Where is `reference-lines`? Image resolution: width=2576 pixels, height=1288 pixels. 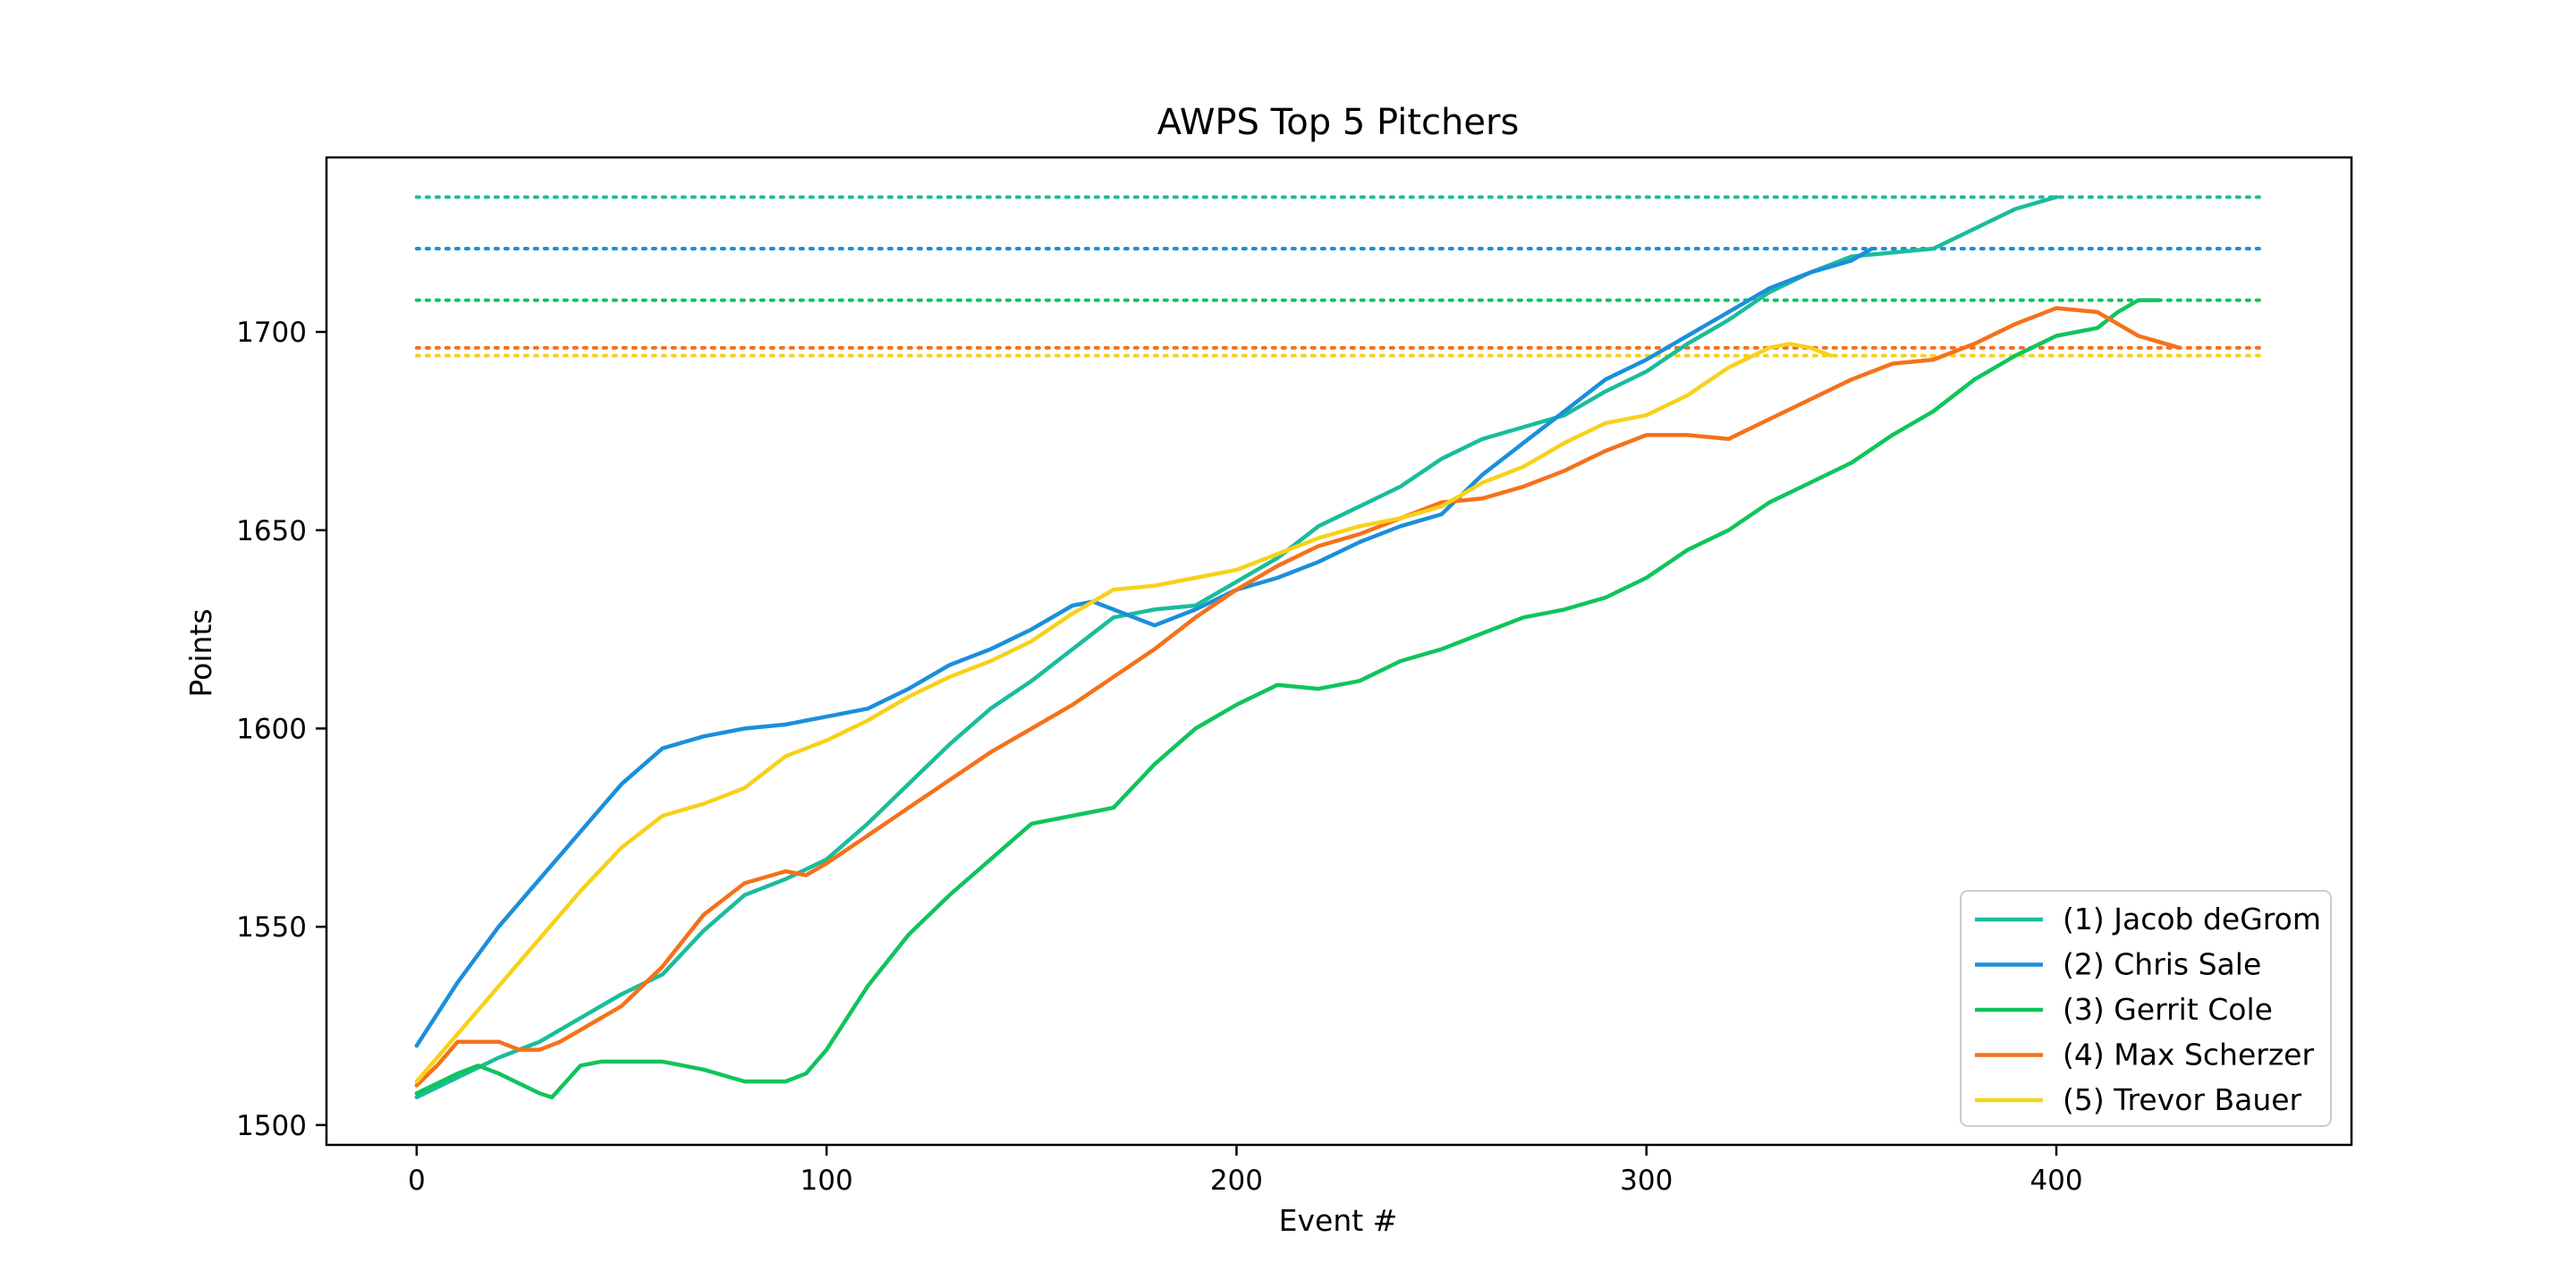 reference-lines is located at coordinates (1339, 276).